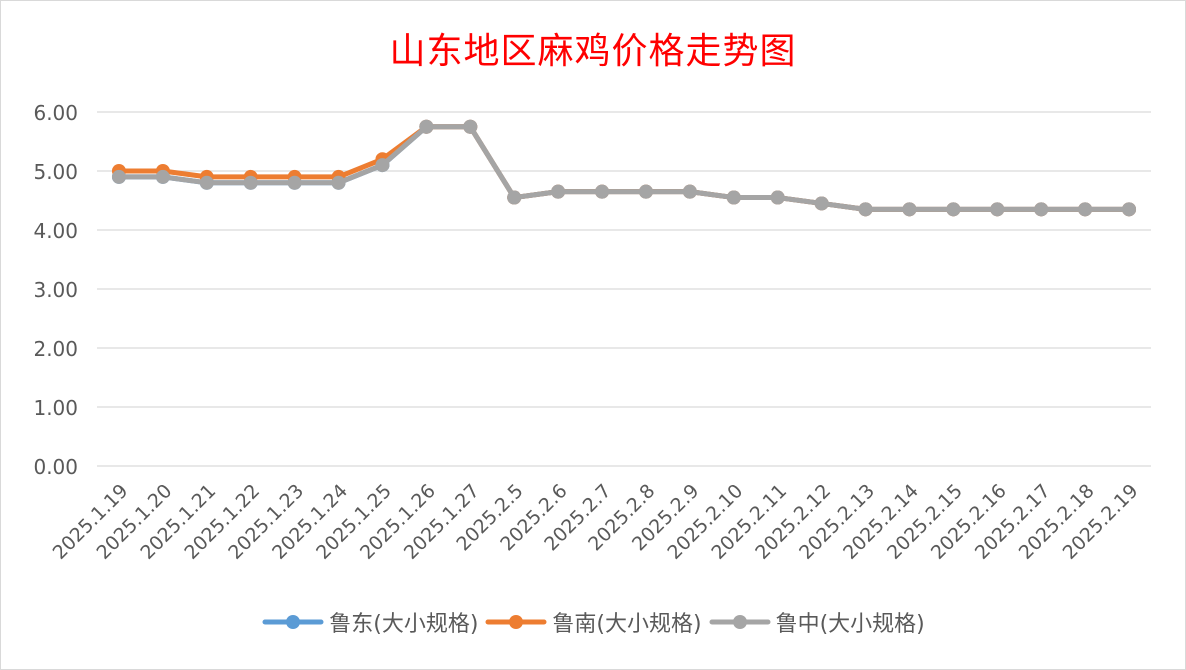 This screenshot has width=1186, height=670. What do you see at coordinates (55, 172) in the screenshot?
I see `y-tick-label: 5.00` at bounding box center [55, 172].